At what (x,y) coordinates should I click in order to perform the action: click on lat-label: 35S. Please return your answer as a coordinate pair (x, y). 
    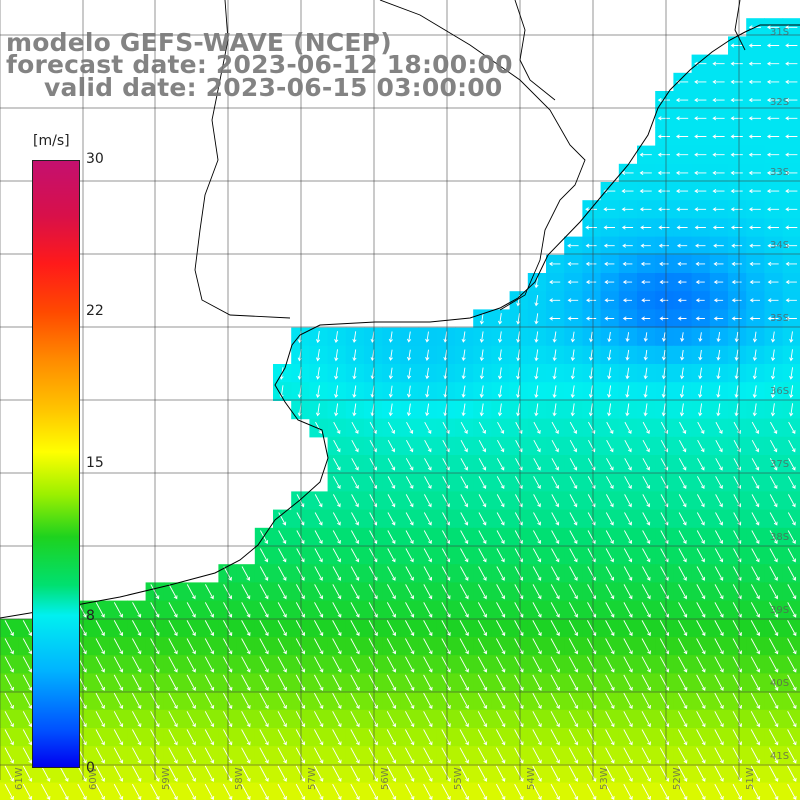
    Looking at the image, I should click on (780, 318).